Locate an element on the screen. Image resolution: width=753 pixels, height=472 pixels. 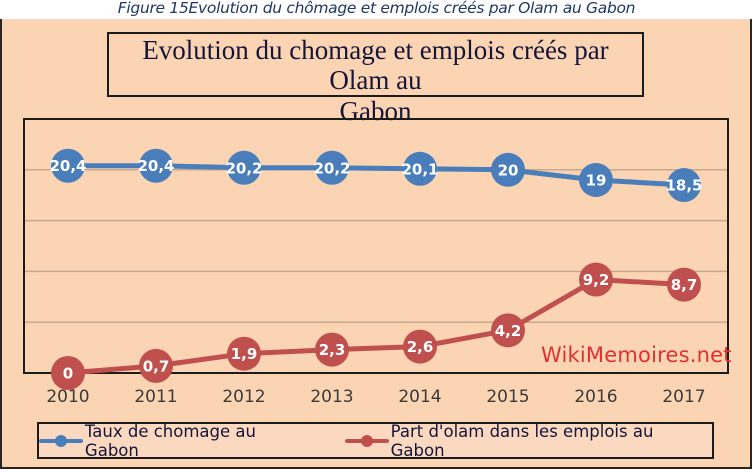
data-label-1-2017: 8,7 is located at coordinates (684, 285).